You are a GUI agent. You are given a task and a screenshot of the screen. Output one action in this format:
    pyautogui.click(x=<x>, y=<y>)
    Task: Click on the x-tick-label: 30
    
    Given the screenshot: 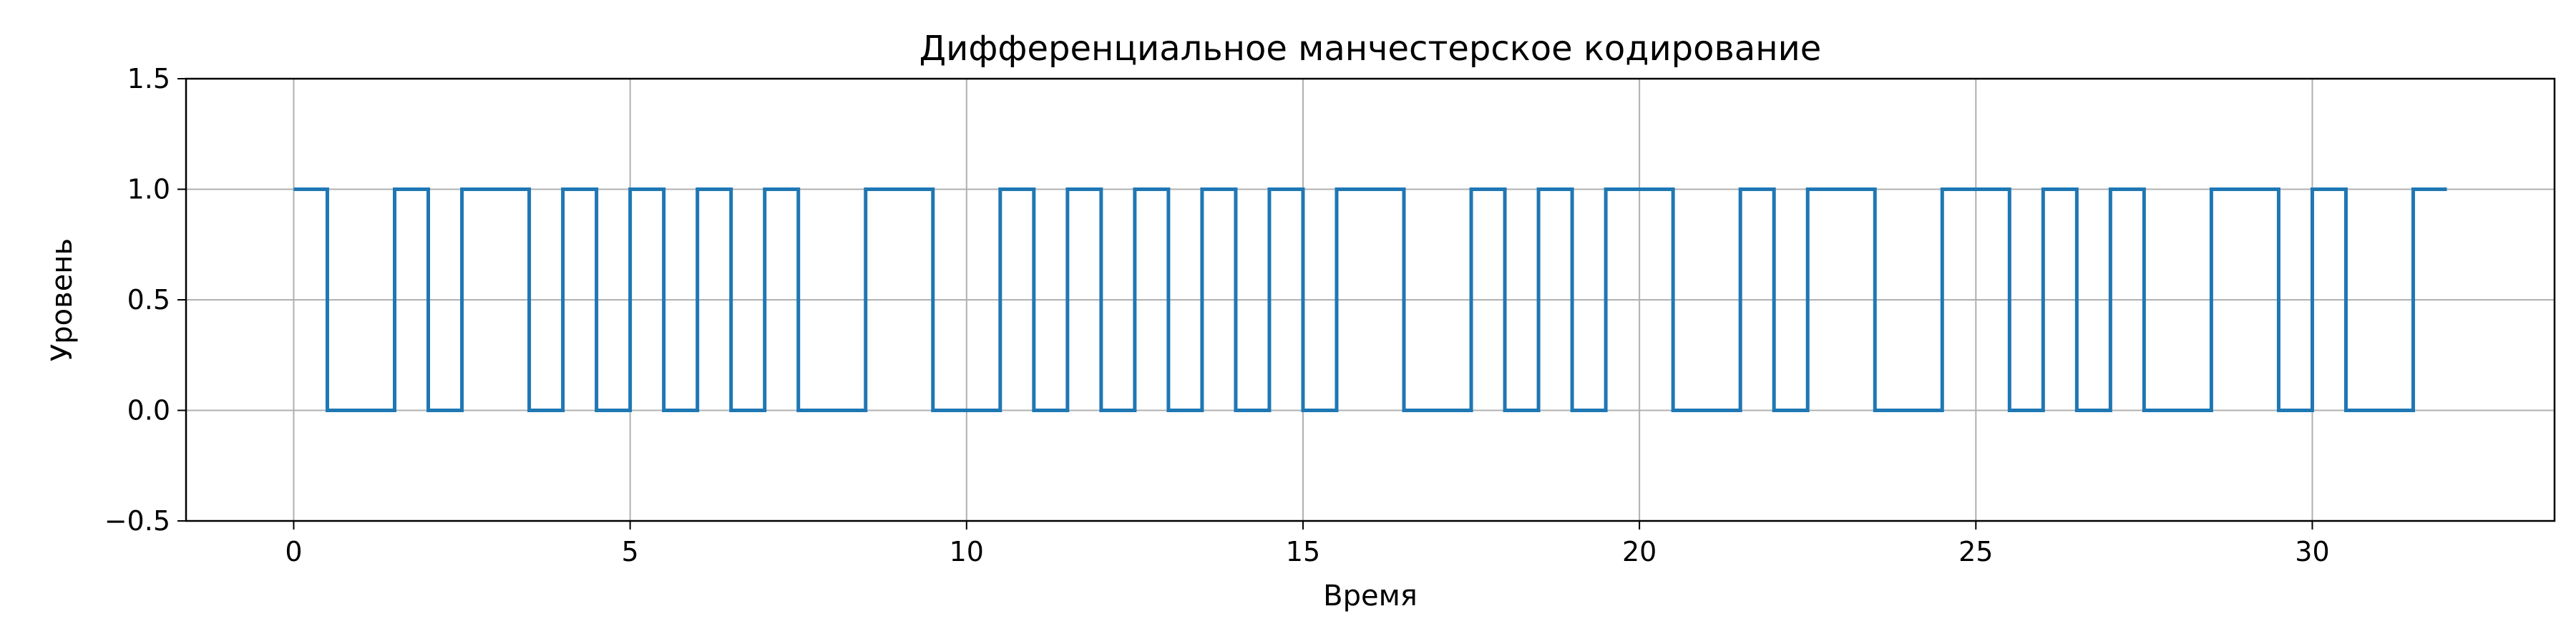 What is the action you would take?
    pyautogui.click(x=2312, y=551)
    